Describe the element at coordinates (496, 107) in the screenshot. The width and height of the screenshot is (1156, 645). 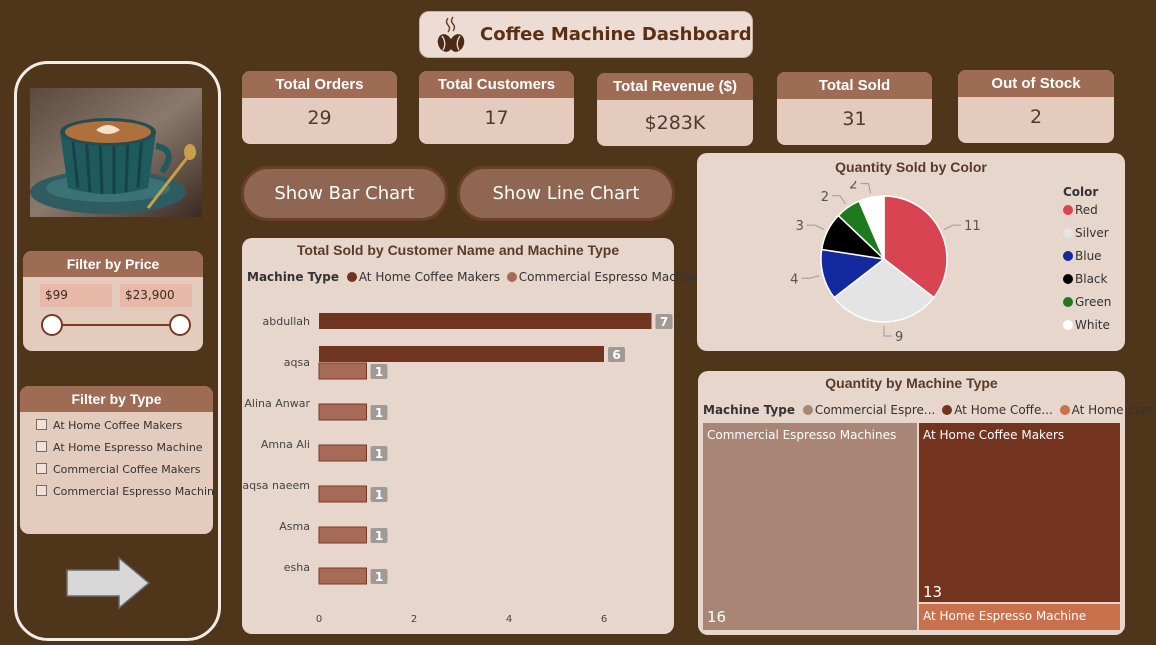
I see `kpi-total-customers: Total Customers 17` at that location.